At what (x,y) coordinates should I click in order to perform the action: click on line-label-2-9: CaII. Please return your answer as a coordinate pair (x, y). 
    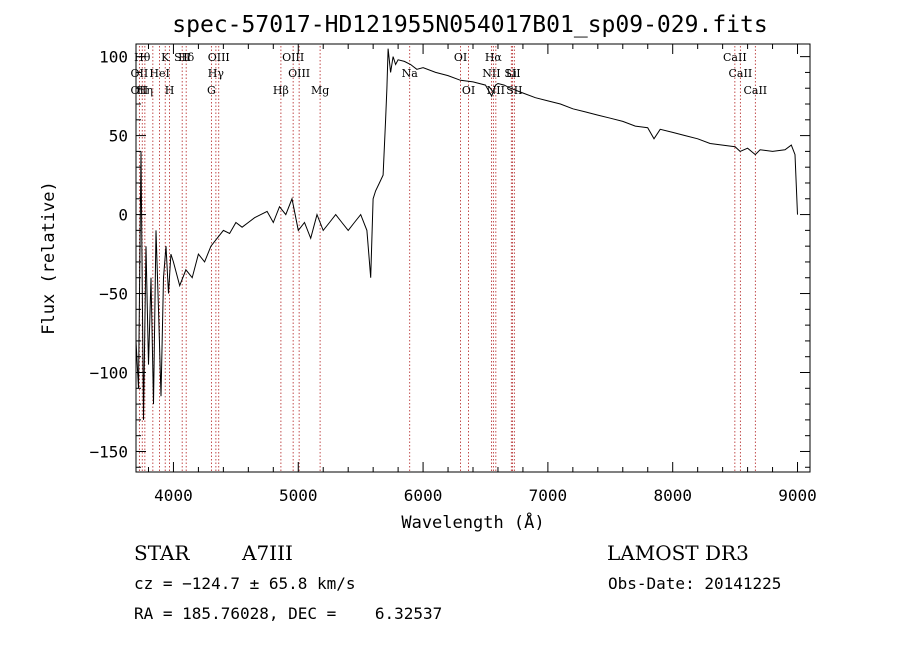
    Looking at the image, I should click on (755, 90).